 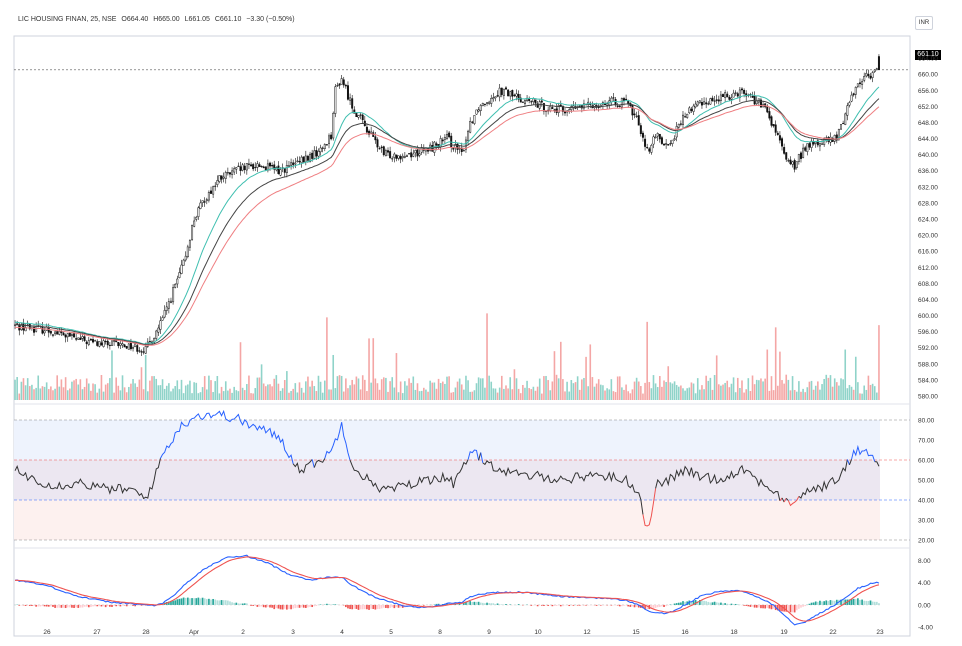 I want to click on rsi-line, so click(x=781, y=499).